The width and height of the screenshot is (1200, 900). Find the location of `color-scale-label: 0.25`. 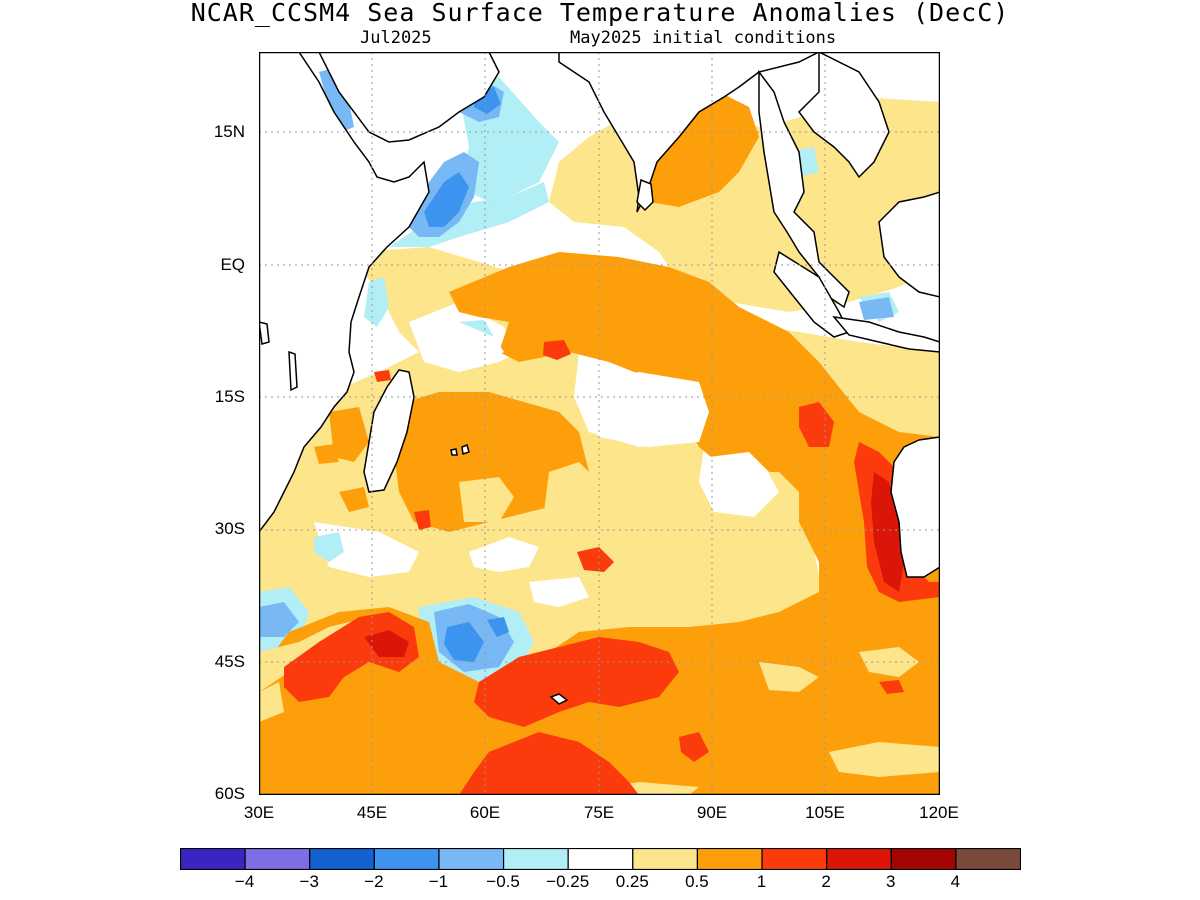

color-scale-label: 0.25 is located at coordinates (632, 881).